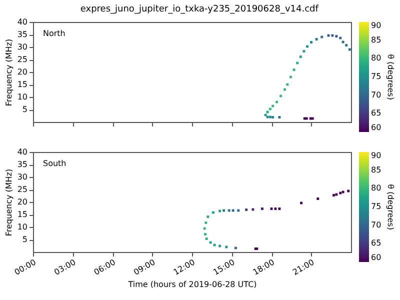  What do you see at coordinates (200, 9) in the screenshot?
I see `chart-title: expres_juno_jupiter_io_txka-y235_20190628_v14.cdf` at bounding box center [200, 9].